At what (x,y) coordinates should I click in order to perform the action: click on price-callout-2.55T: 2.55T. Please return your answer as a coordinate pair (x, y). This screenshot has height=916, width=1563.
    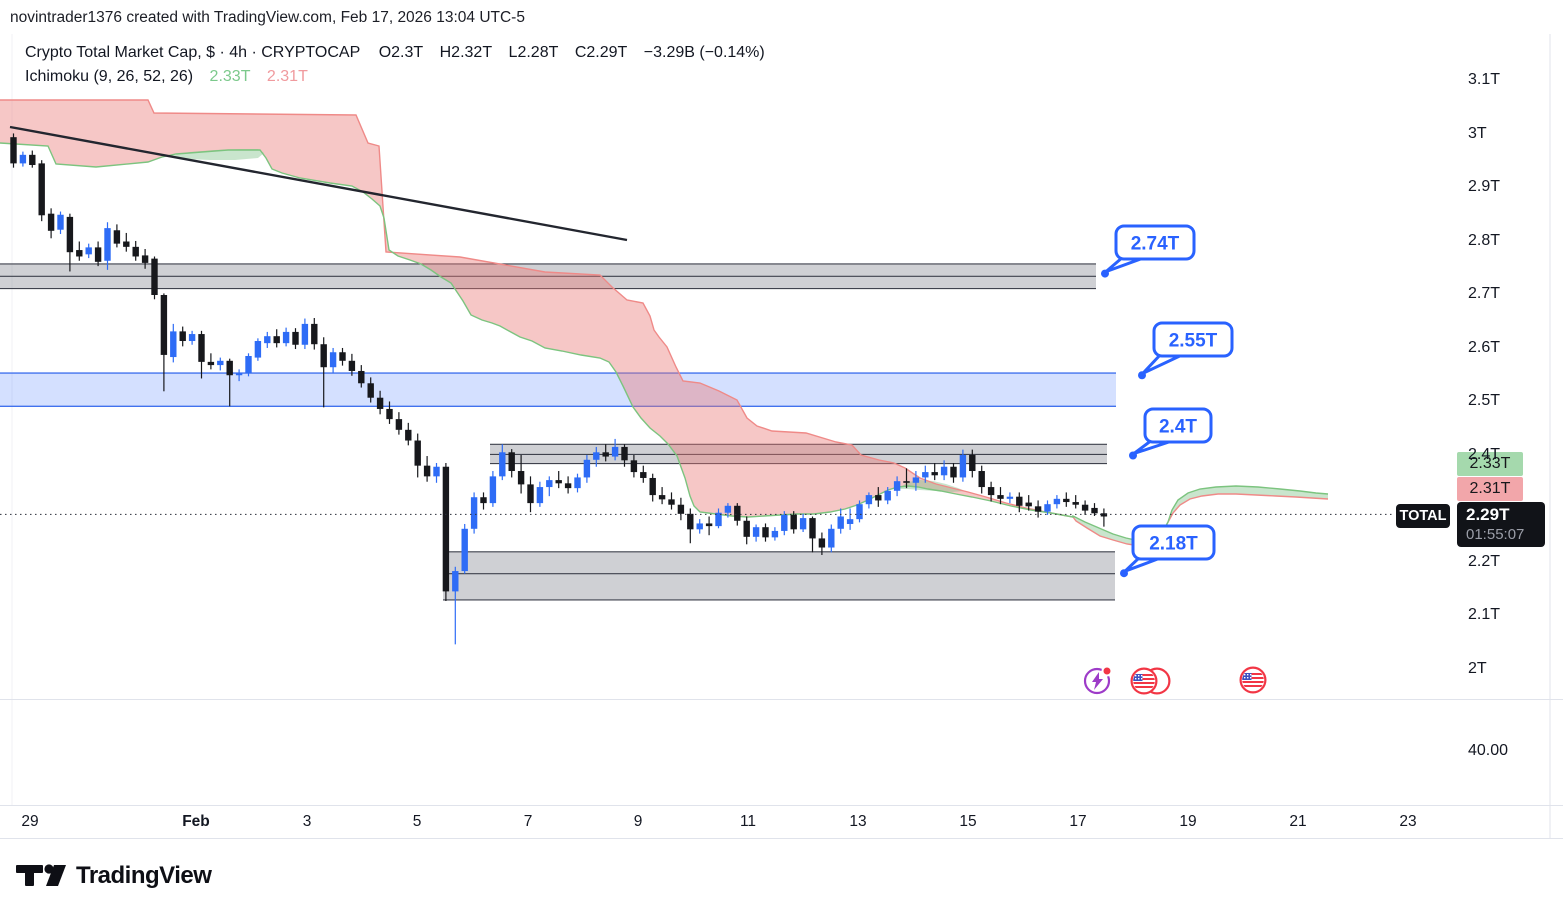
    Looking at the image, I should click on (1186, 350).